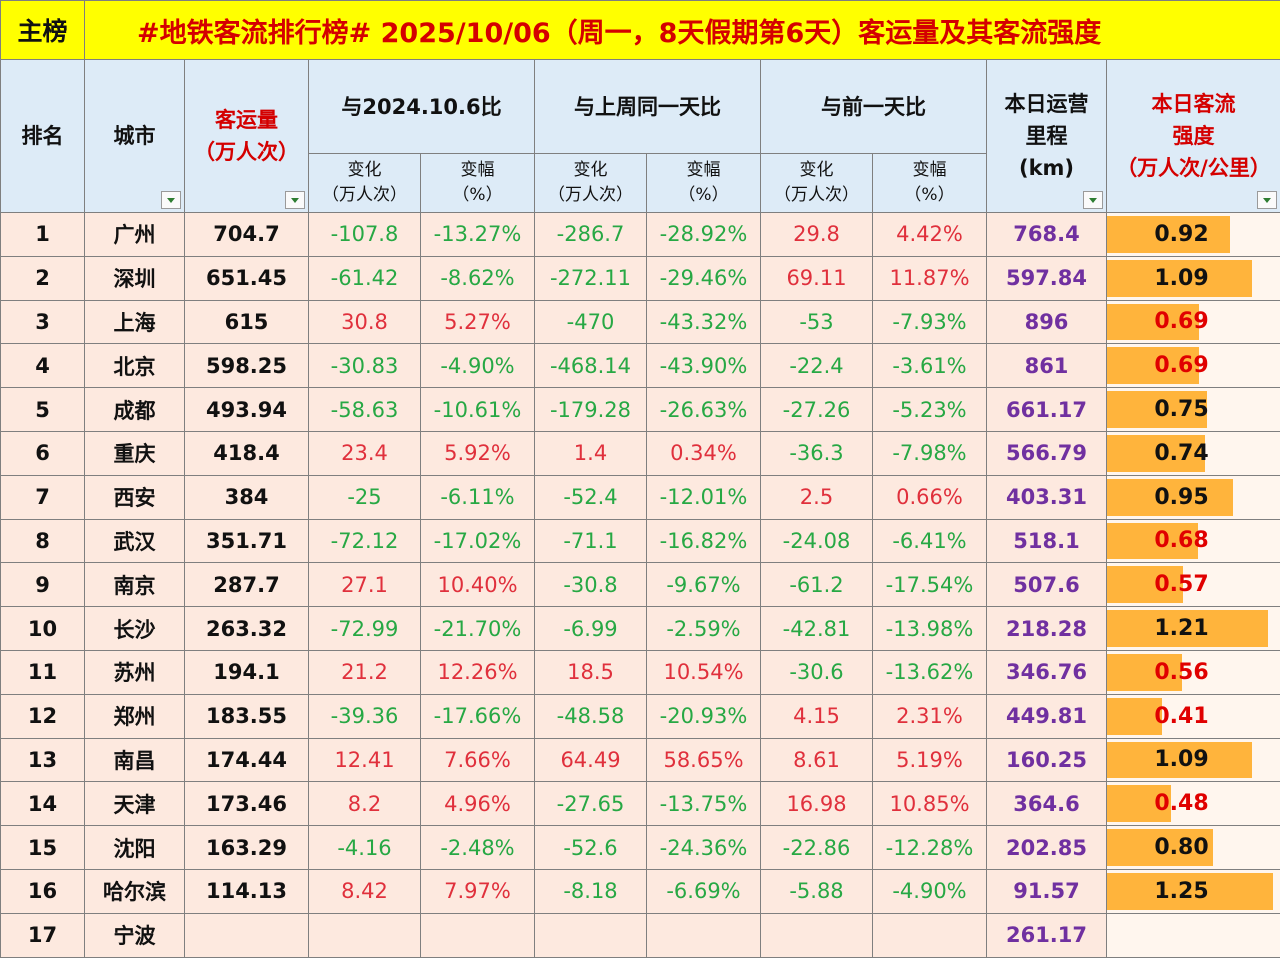 The image size is (1280, 958). Describe the element at coordinates (135, 322) in the screenshot. I see `city-cell: 上海` at that location.